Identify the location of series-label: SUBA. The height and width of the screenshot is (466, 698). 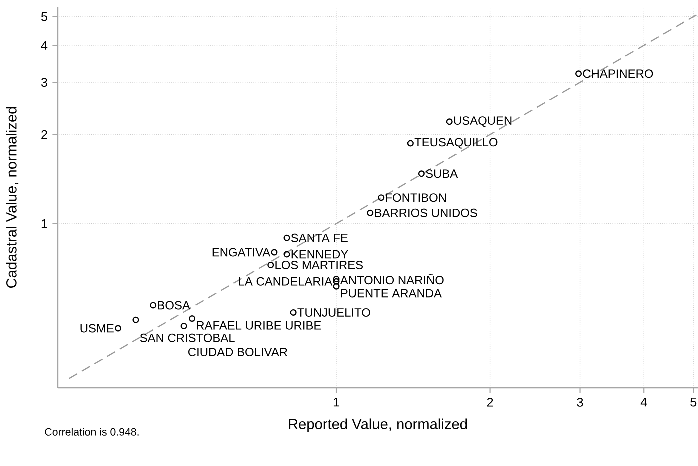
(442, 174).